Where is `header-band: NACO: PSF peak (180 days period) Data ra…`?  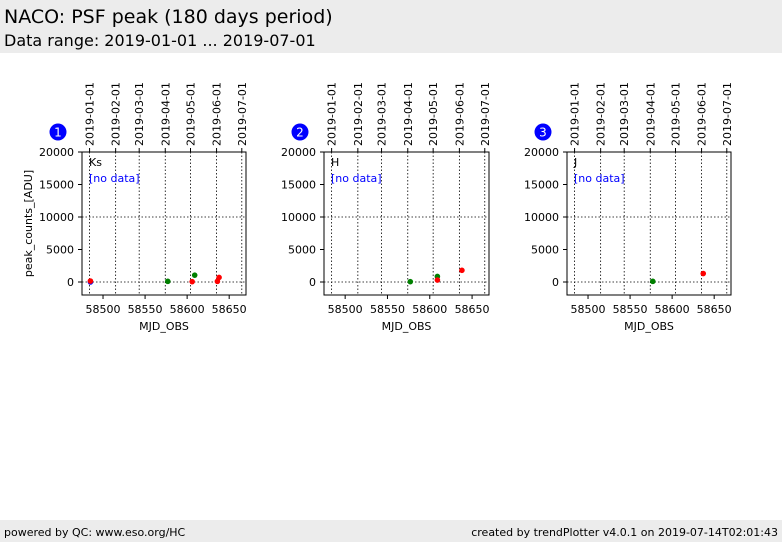 header-band: NACO: PSF peak (180 days period) Data ra… is located at coordinates (391, 26).